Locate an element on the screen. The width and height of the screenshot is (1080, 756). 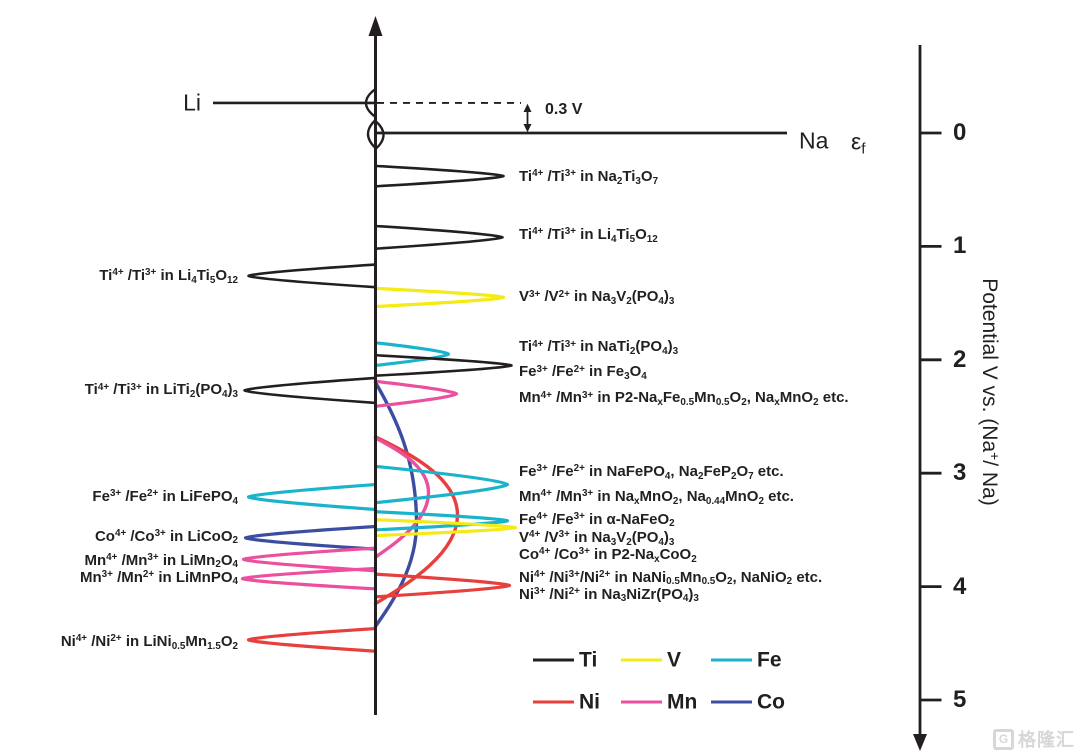
offset-arrow-down-head is located at coordinates (527, 128).